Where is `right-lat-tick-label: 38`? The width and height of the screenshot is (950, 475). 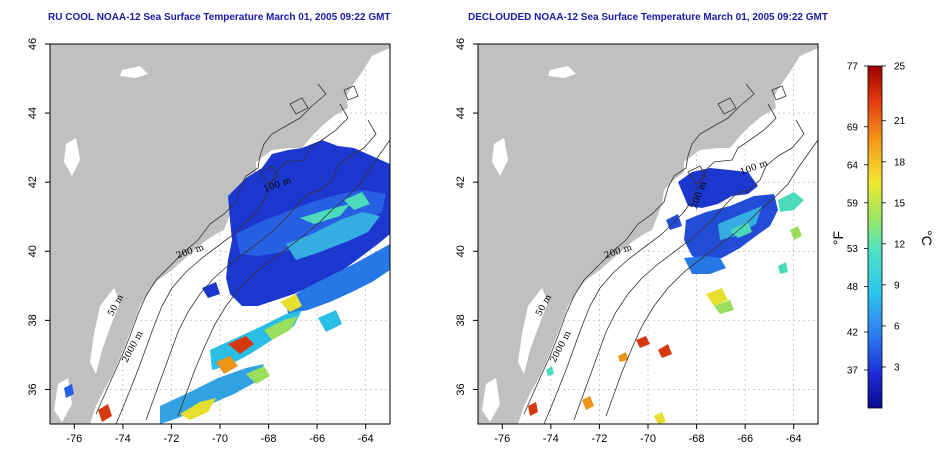 right-lat-tick-label: 38 is located at coordinates (461, 320).